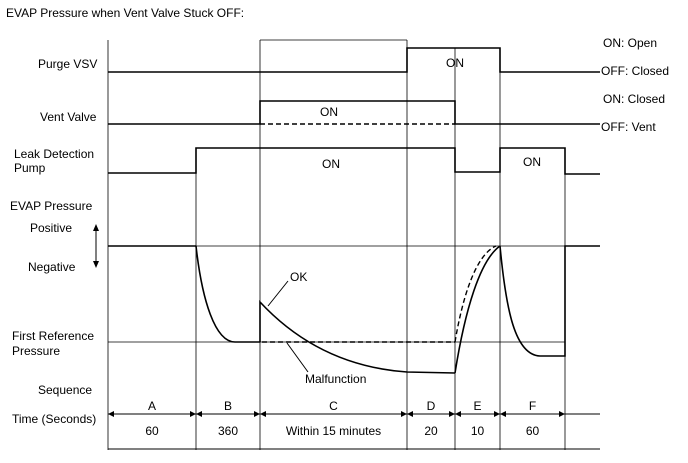 This screenshot has width=688, height=463. I want to click on vent-on-closed-label: ON: Closed, so click(634, 99).